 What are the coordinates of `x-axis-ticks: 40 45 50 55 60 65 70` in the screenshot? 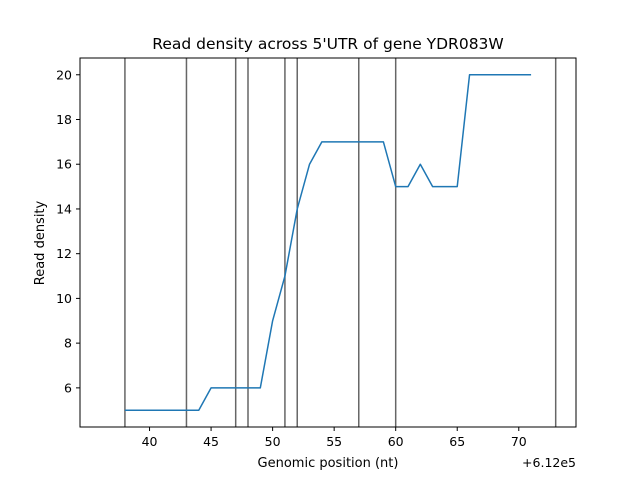 It's located at (334, 438).